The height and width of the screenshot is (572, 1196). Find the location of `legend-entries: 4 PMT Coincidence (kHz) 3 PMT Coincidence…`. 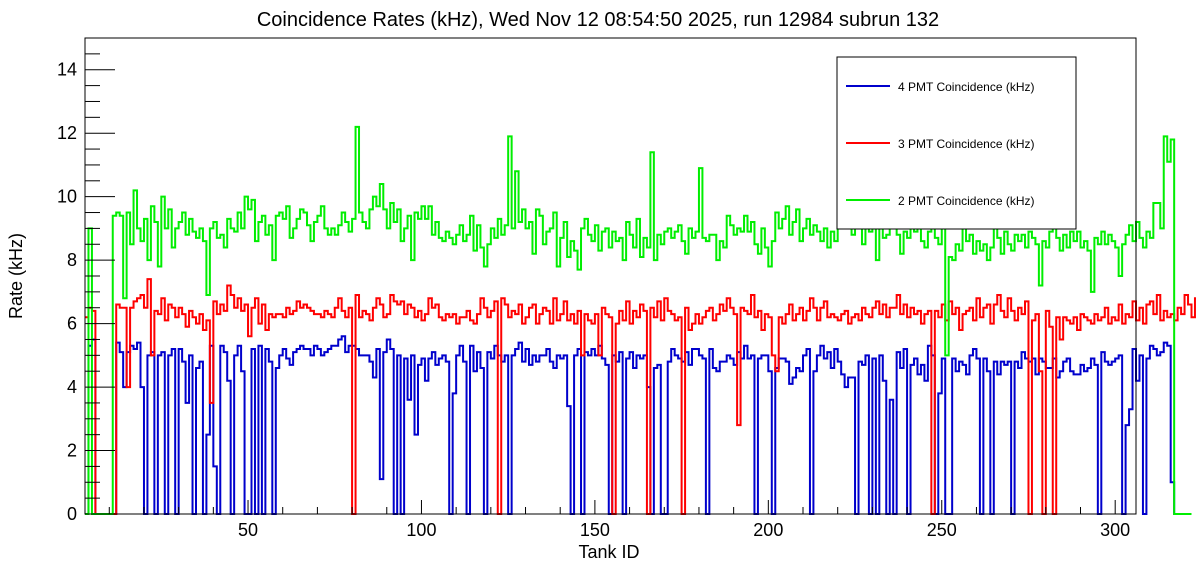

legend-entries: 4 PMT Coincidence (kHz) 3 PMT Coincidence… is located at coordinates (940, 144).